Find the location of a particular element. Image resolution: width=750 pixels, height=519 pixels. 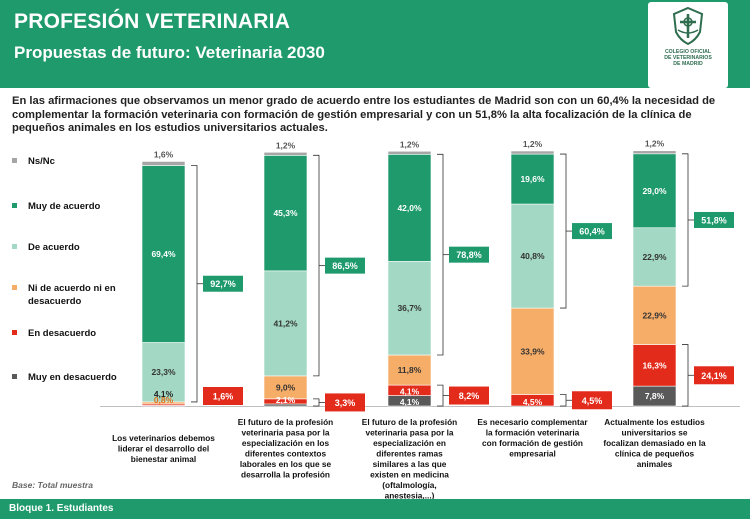

category-label: diferentes ramas is located at coordinates (409, 454).